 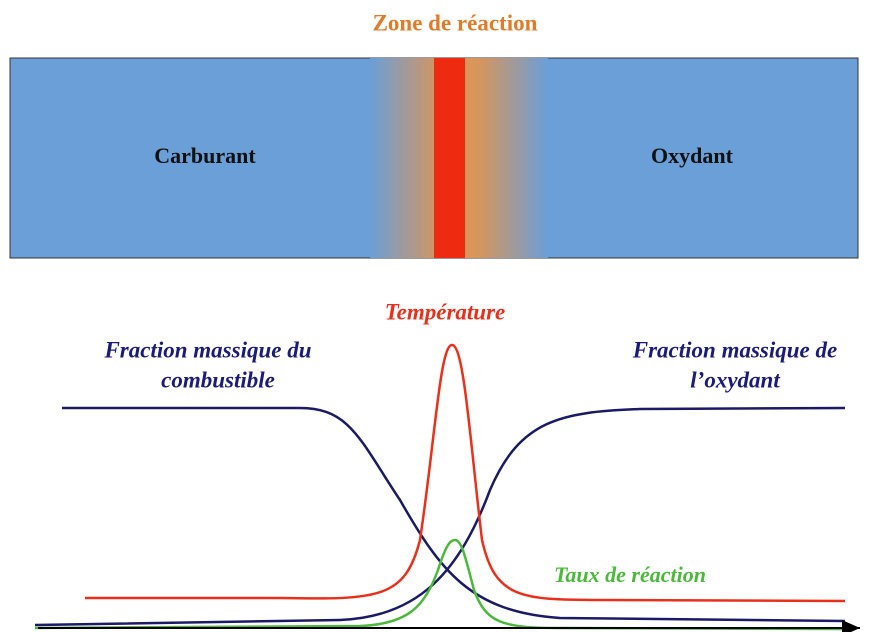 What do you see at coordinates (630, 574) in the screenshot?
I see `reaction-rate-label: Taux de réaction` at bounding box center [630, 574].